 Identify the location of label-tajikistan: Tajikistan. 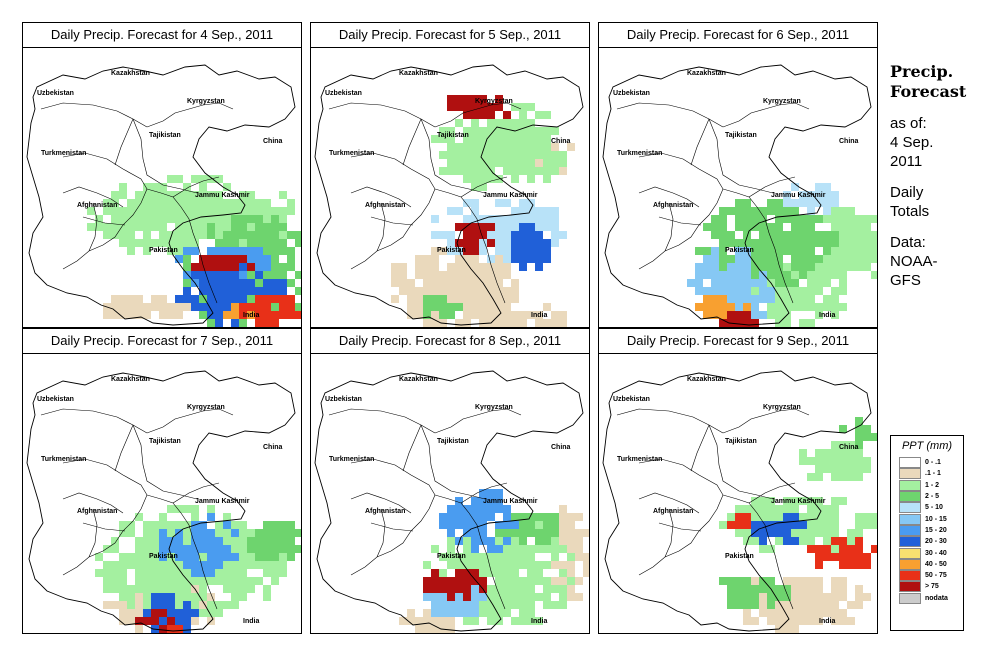
(453, 135).